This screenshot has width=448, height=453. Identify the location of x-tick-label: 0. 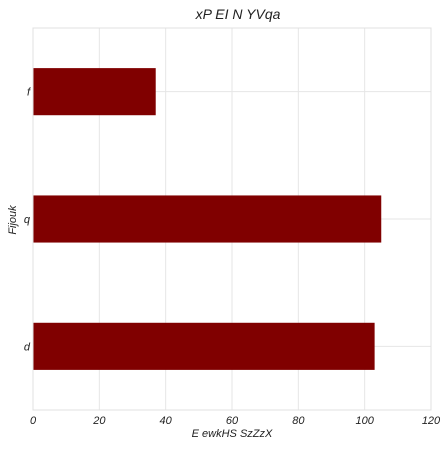
(33, 421).